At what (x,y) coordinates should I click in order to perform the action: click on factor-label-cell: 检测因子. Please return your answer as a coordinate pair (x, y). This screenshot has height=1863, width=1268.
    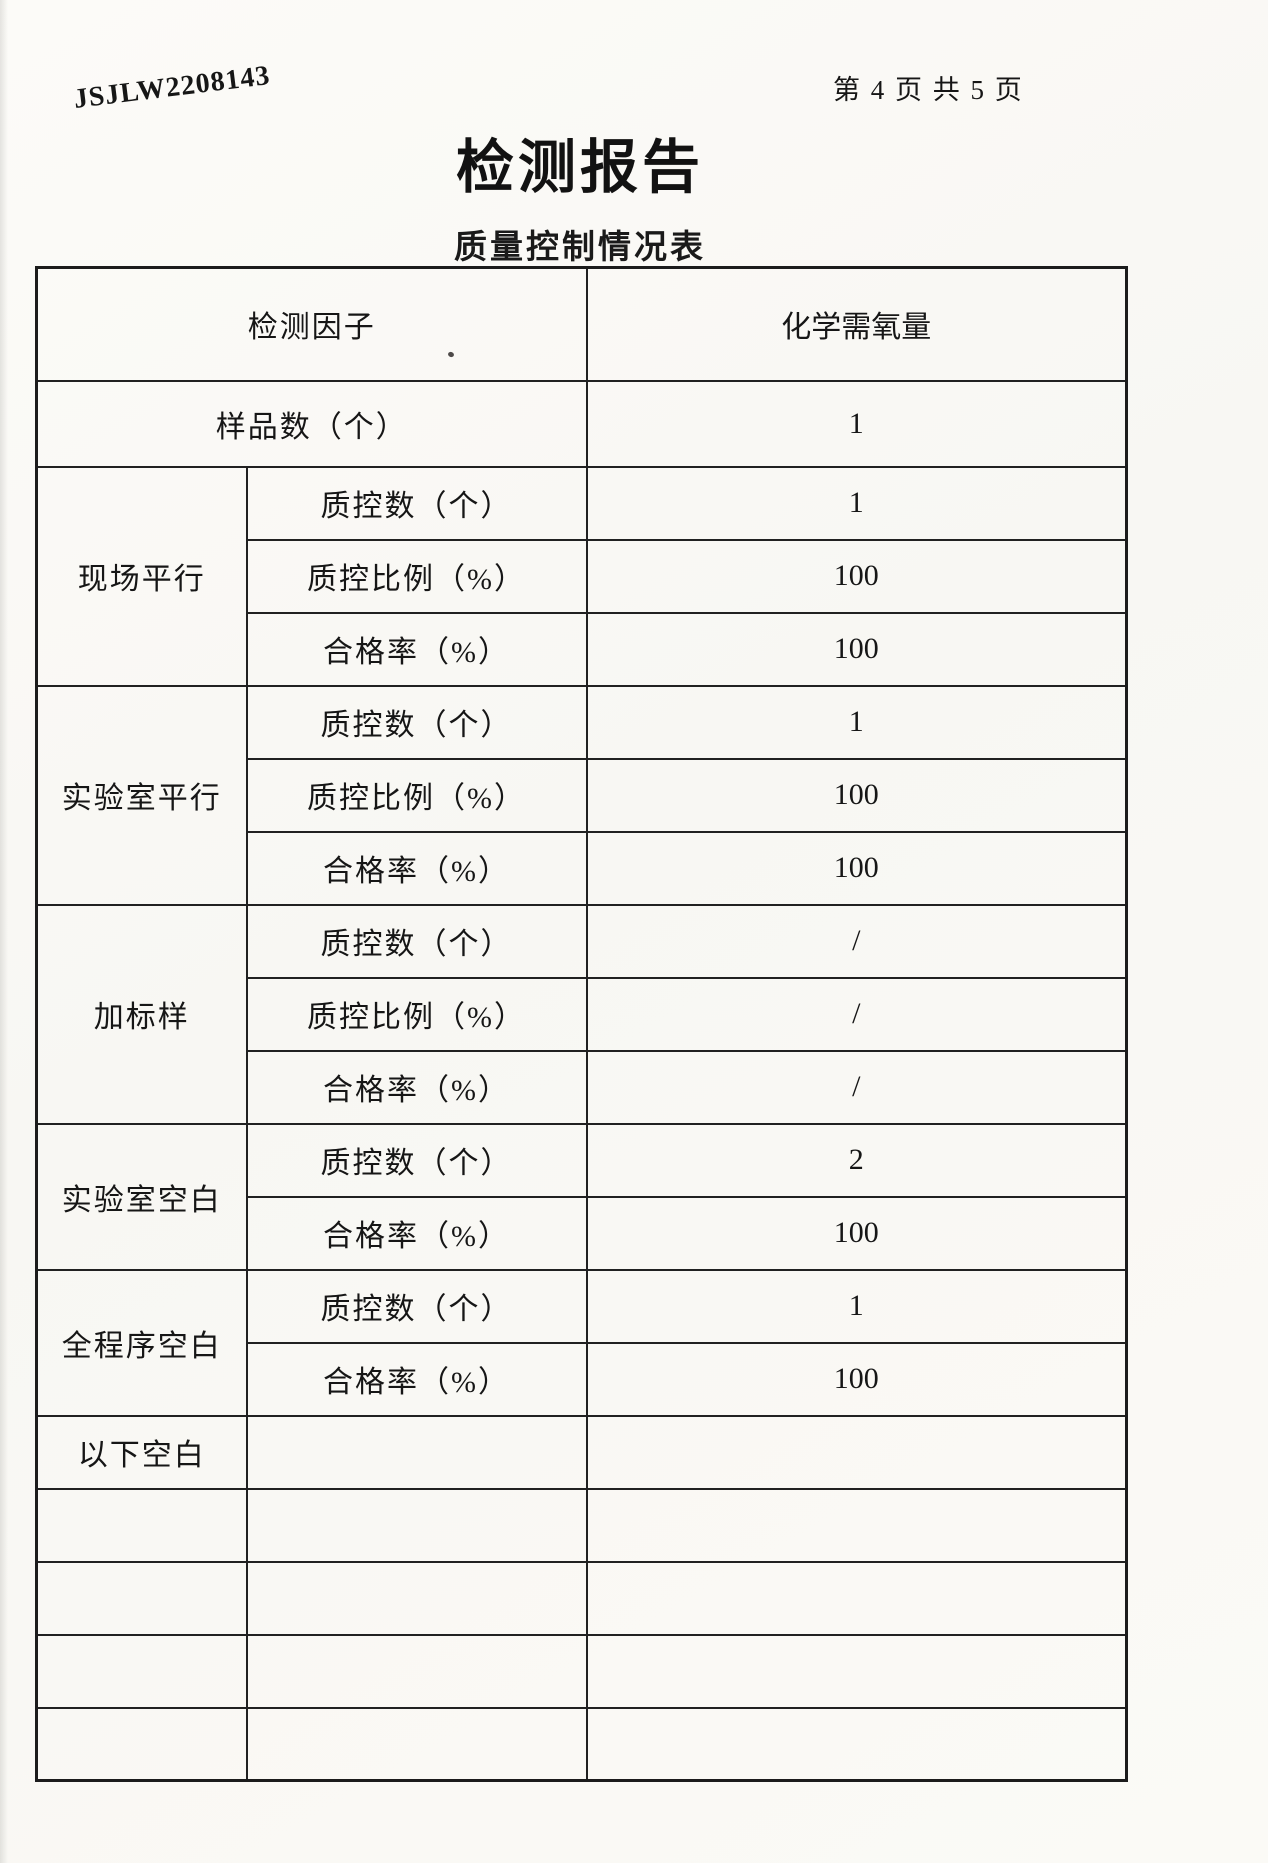
    Looking at the image, I should click on (311, 324).